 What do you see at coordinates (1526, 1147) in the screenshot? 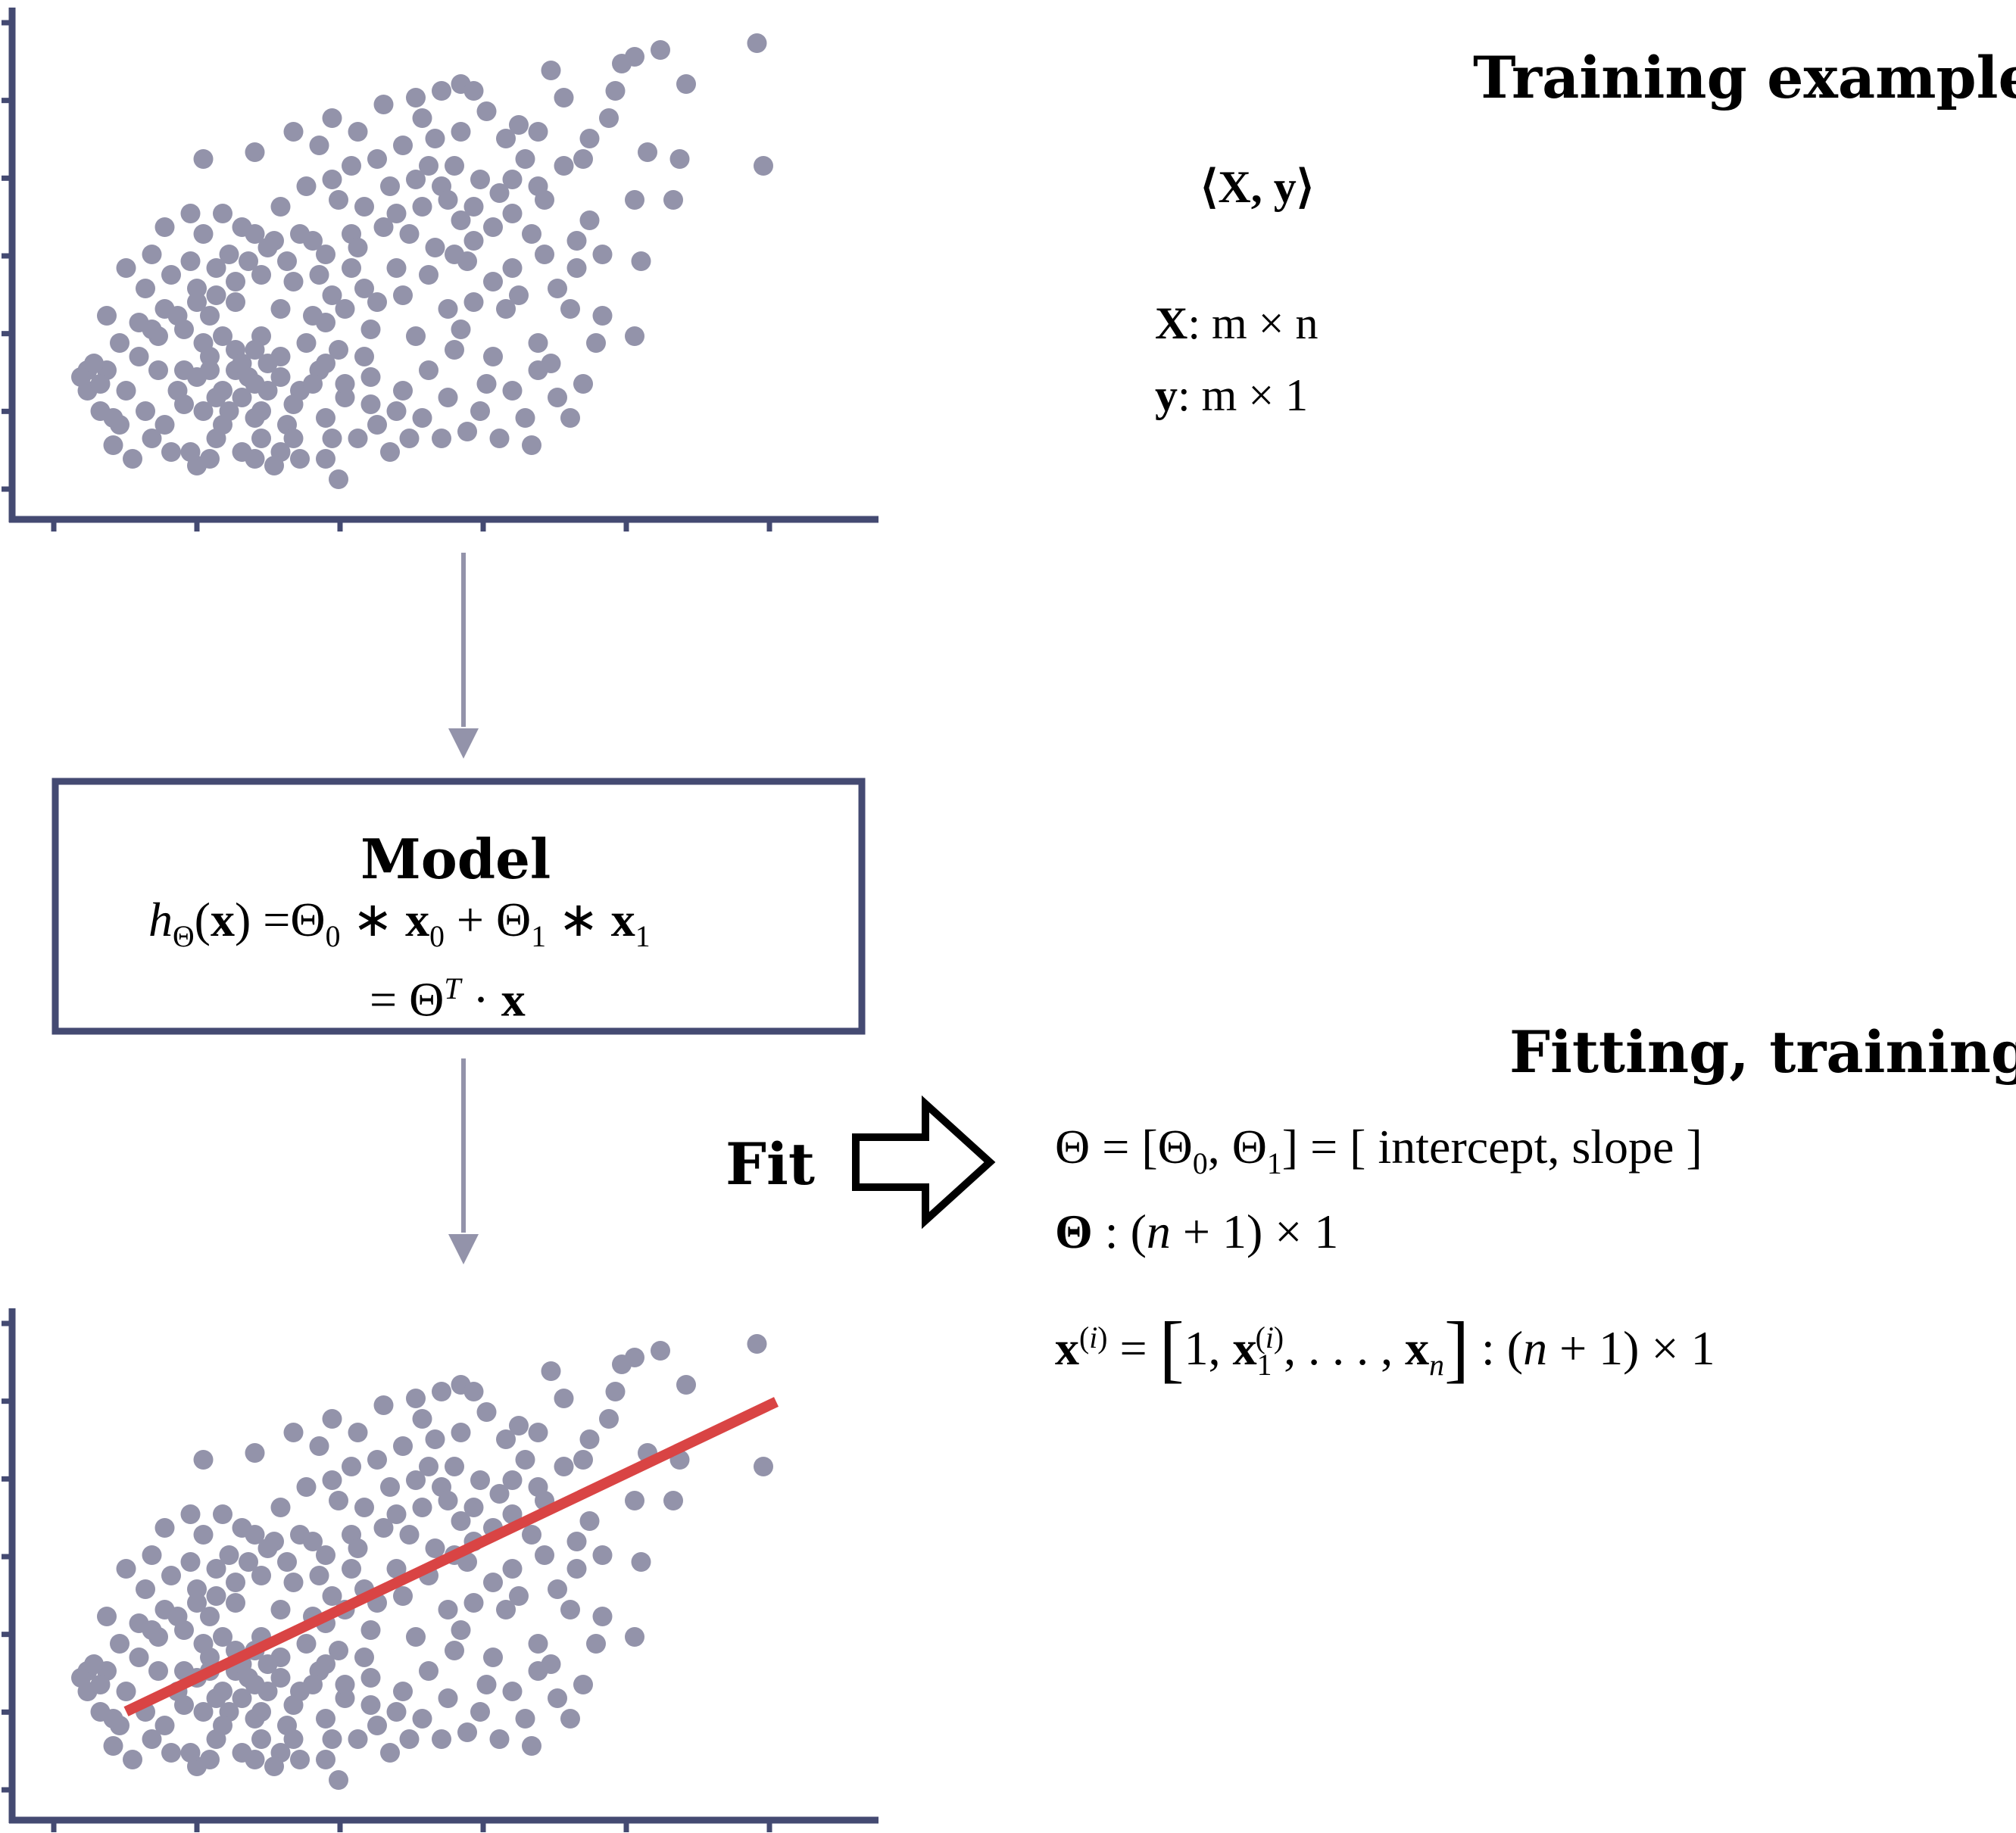
I see `theta-intercept-slope-text: [ intercept, slope ]` at bounding box center [1526, 1147].